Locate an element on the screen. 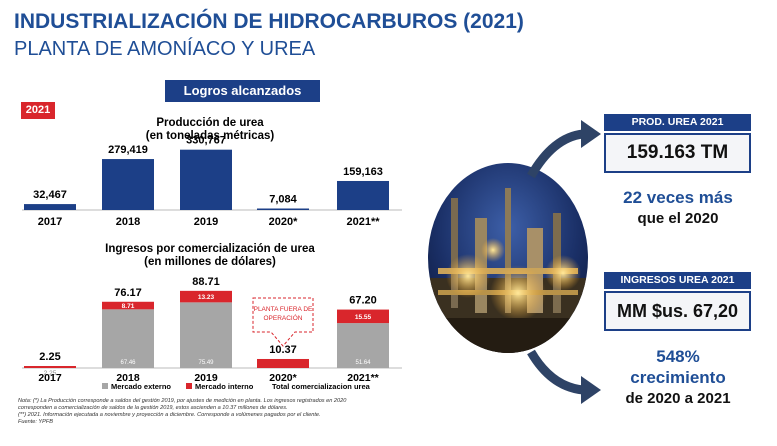 The width and height of the screenshot is (777, 446). revenue-category-label: 2018 is located at coordinates (128, 378).